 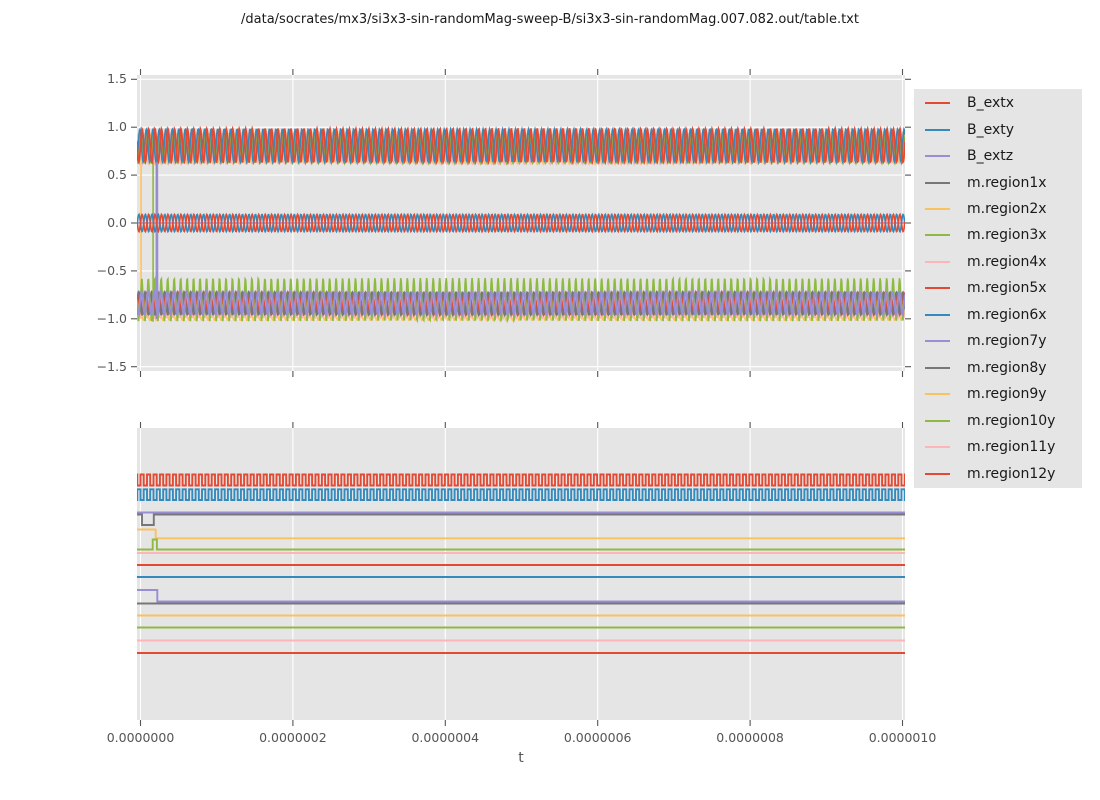 I want to click on legend-item-m.region1x: m.region1x, so click(x=998, y=183).